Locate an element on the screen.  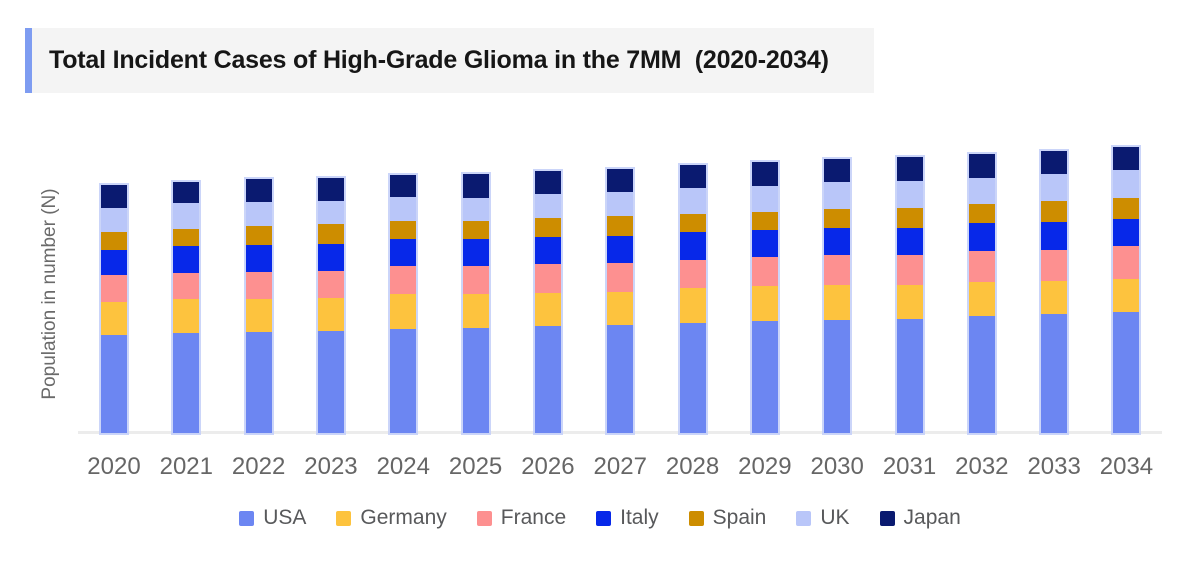
bar-segment-uk-2024 is located at coordinates (403, 209).